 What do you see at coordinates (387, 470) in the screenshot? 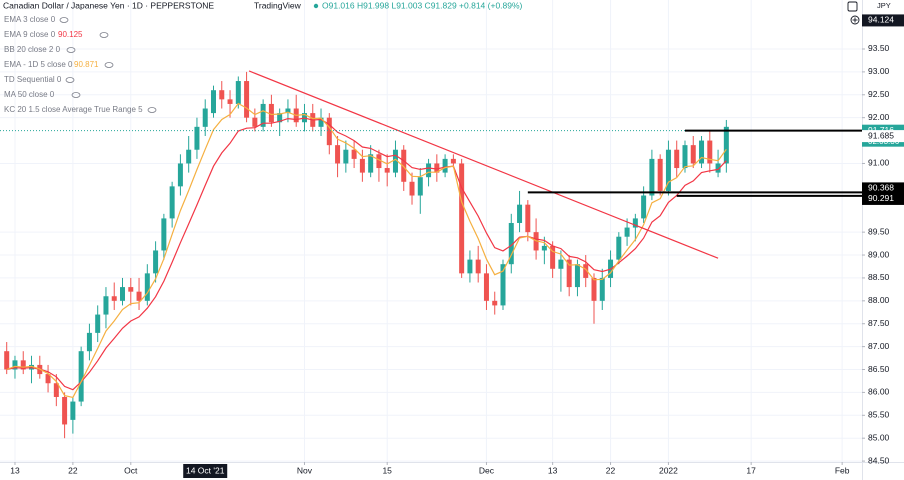
I see `x-tick-label: 15` at bounding box center [387, 470].